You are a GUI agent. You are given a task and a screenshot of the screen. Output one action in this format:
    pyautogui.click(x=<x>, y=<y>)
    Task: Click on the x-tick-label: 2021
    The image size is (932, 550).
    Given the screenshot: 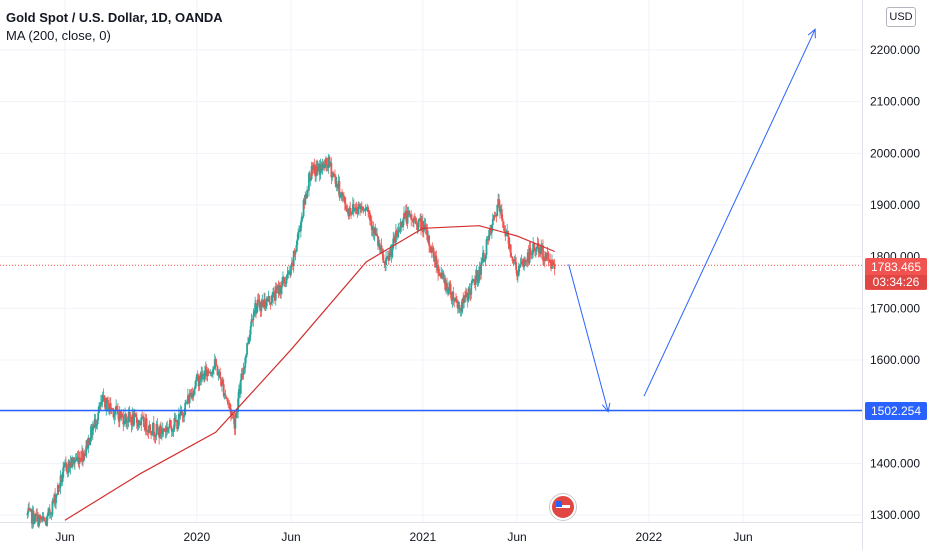 What is the action you would take?
    pyautogui.click(x=422, y=537)
    